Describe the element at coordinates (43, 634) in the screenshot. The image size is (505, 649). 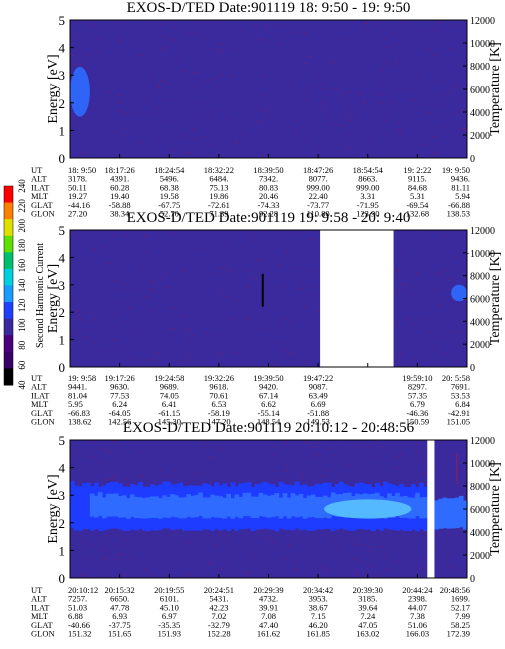
I see `table-row-label: GLON` at that location.